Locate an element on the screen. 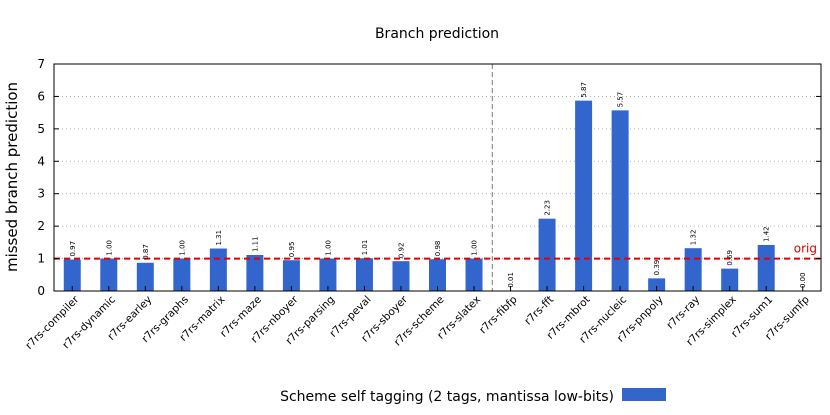  data-label: 1.11 is located at coordinates (255, 244).